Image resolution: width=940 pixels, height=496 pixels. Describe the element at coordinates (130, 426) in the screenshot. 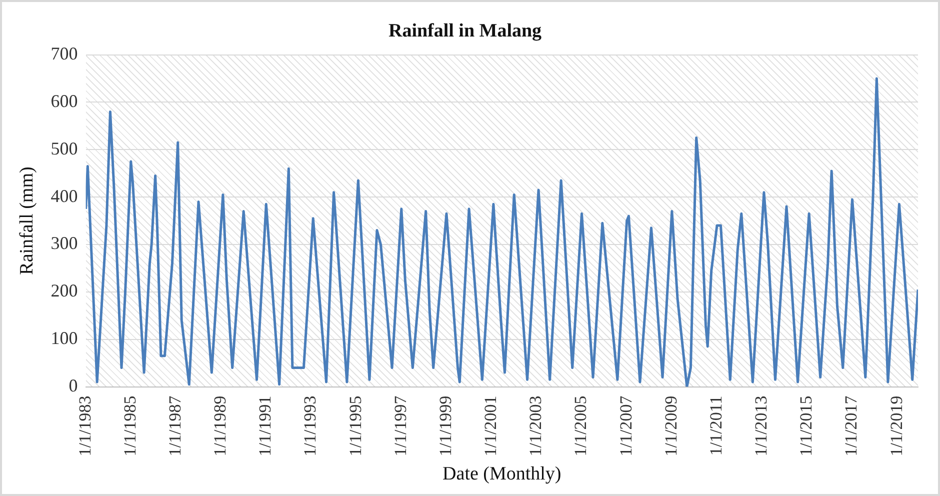

I see `x-tick-label: 1/1/1985` at that location.